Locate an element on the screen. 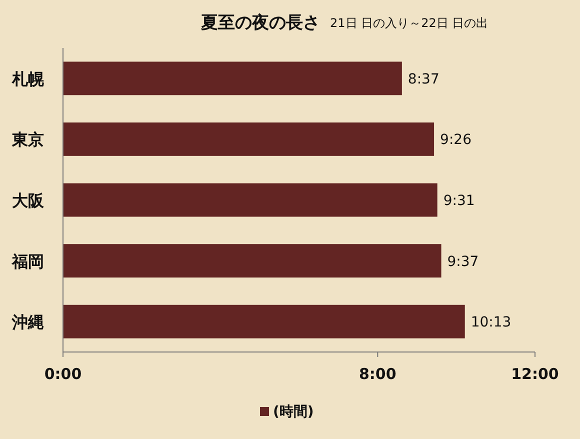  x-tick-label: 12:00 is located at coordinates (535, 374).